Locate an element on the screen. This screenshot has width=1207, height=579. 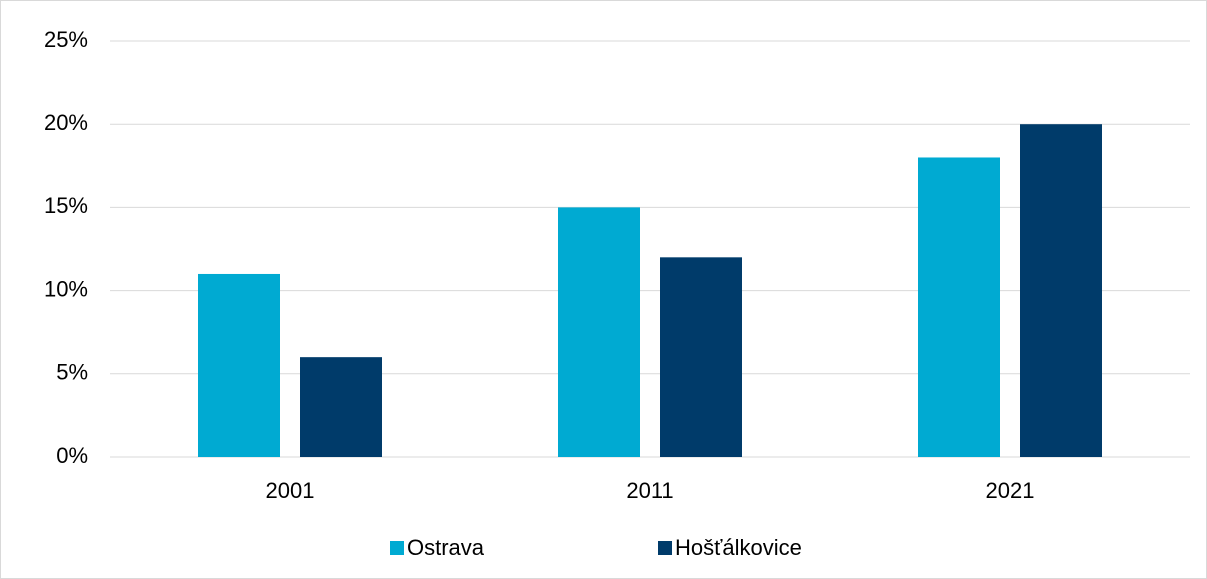
y-tick-label: 25% is located at coordinates (66, 39).